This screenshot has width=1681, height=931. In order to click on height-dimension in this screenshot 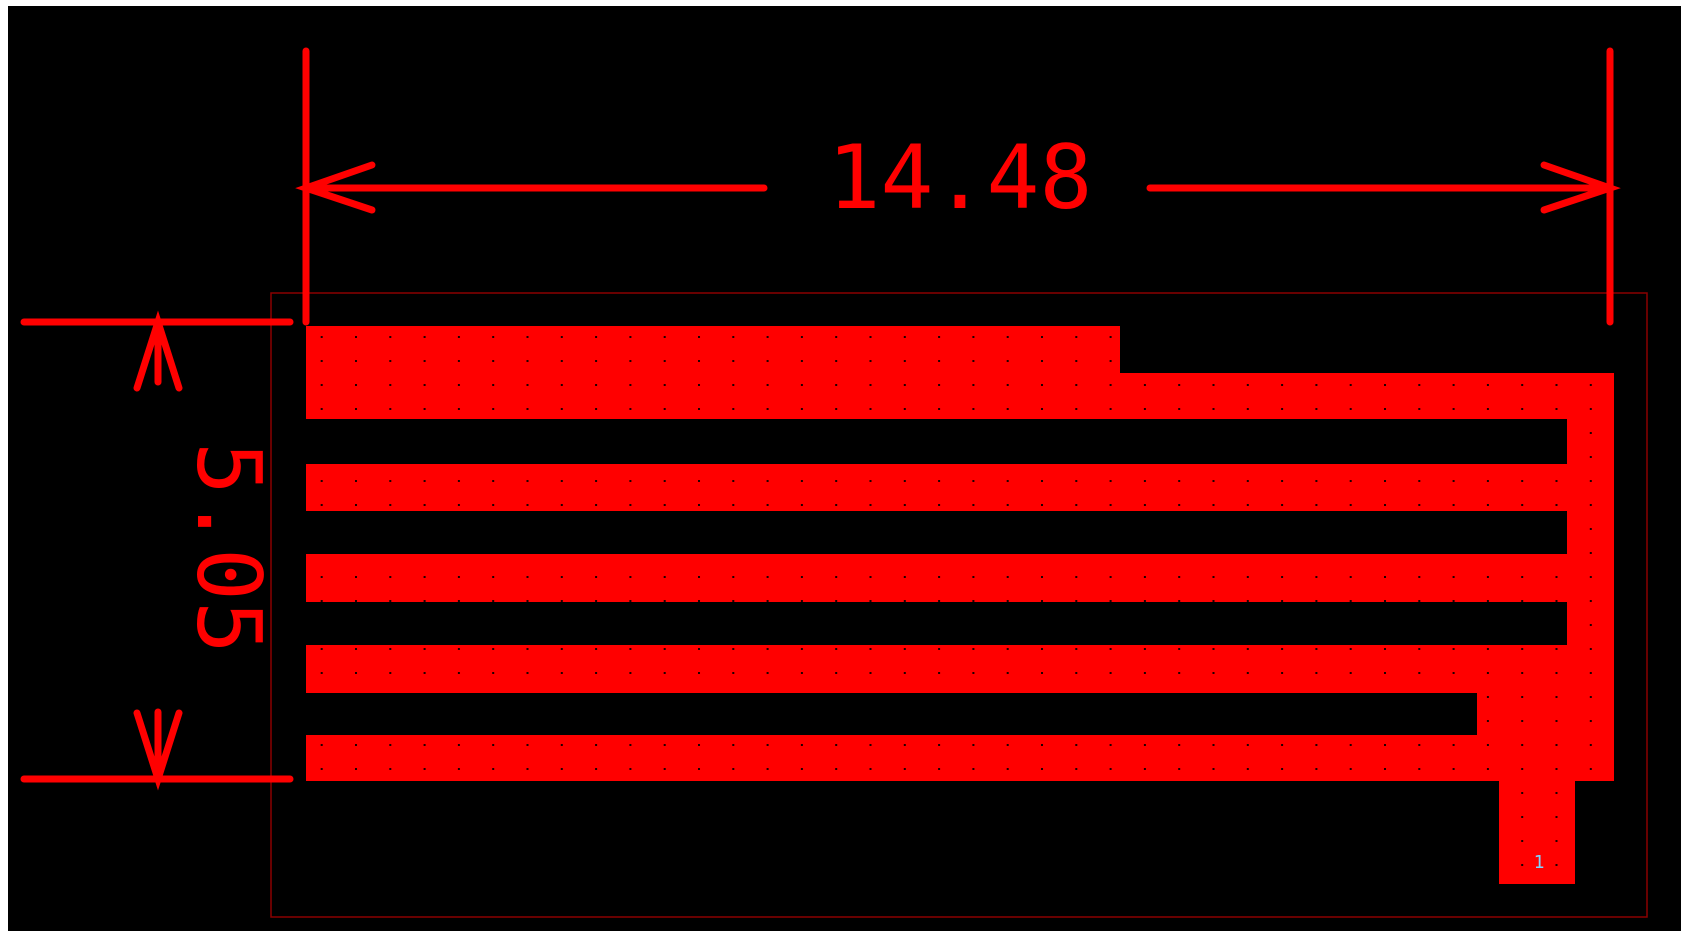, I will do `click(157, 550)`.